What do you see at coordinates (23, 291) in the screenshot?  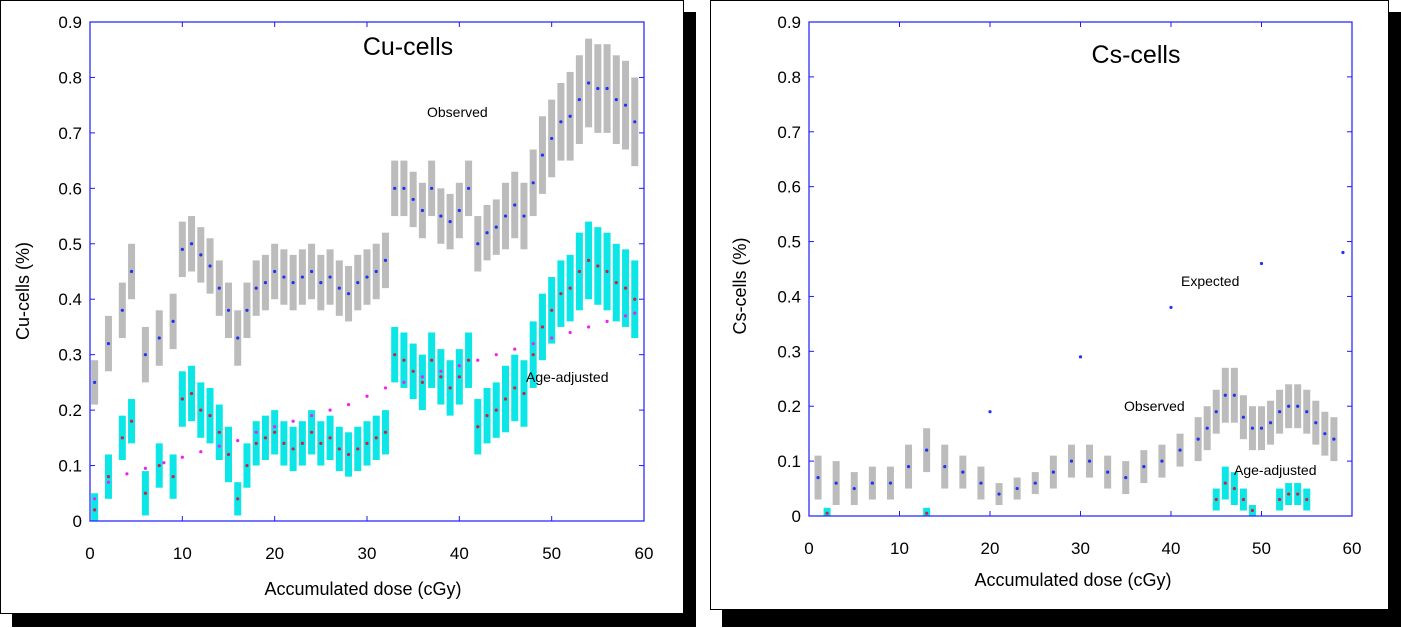 I see `y-axis-label: Cu-cells (%)` at bounding box center [23, 291].